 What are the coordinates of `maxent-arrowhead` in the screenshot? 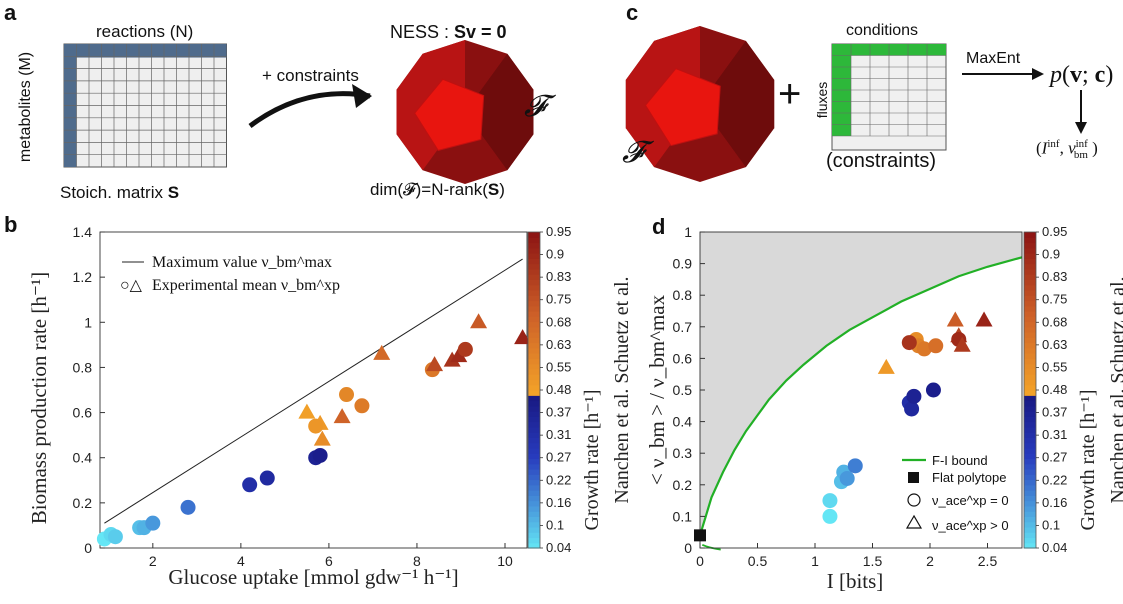 It's located at (1038, 74).